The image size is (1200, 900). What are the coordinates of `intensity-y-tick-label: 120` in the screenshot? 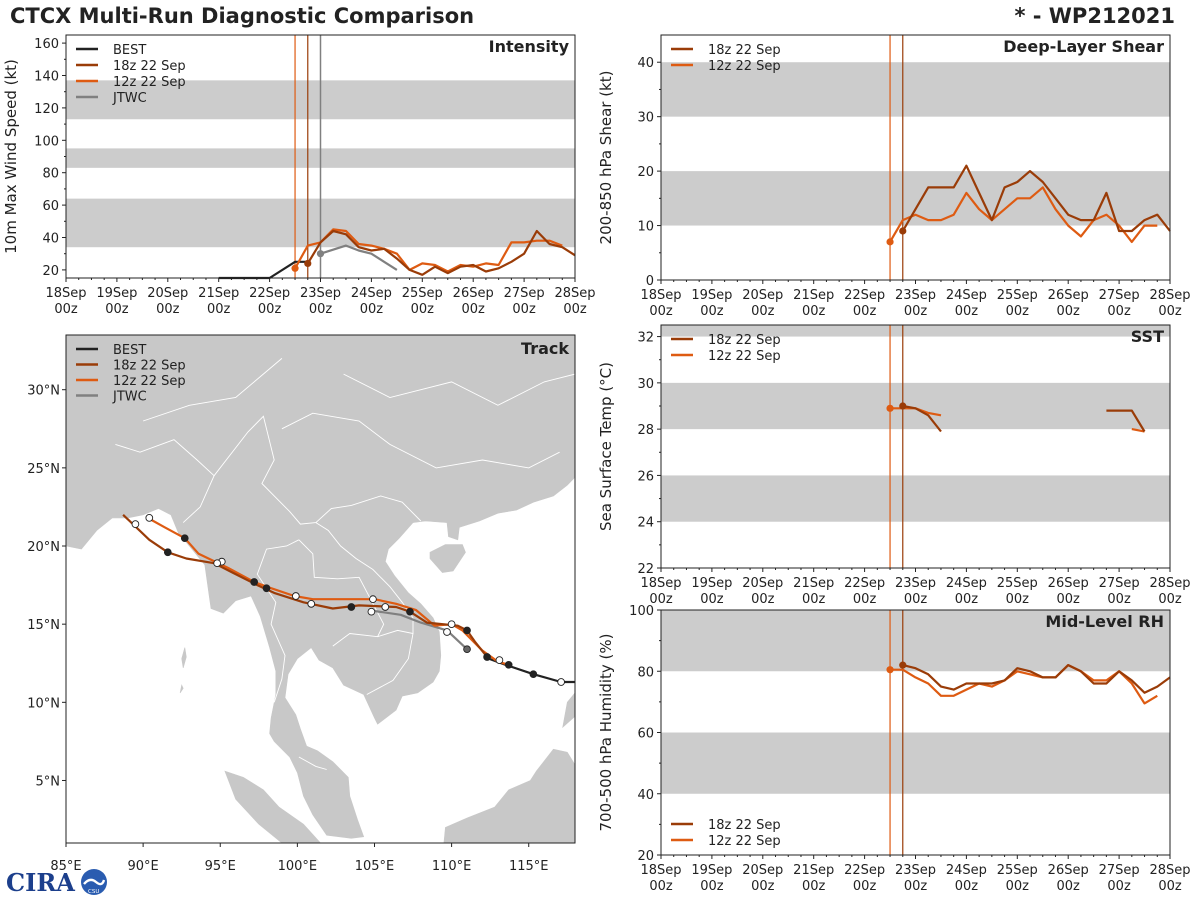 It's located at (46, 109).